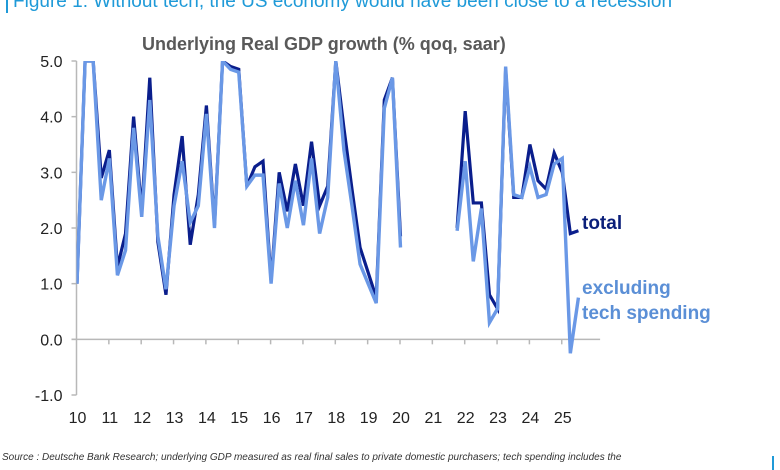 This screenshot has width=780, height=470. Describe the element at coordinates (369, 418) in the screenshot. I see `x-tick-label: 19` at that location.